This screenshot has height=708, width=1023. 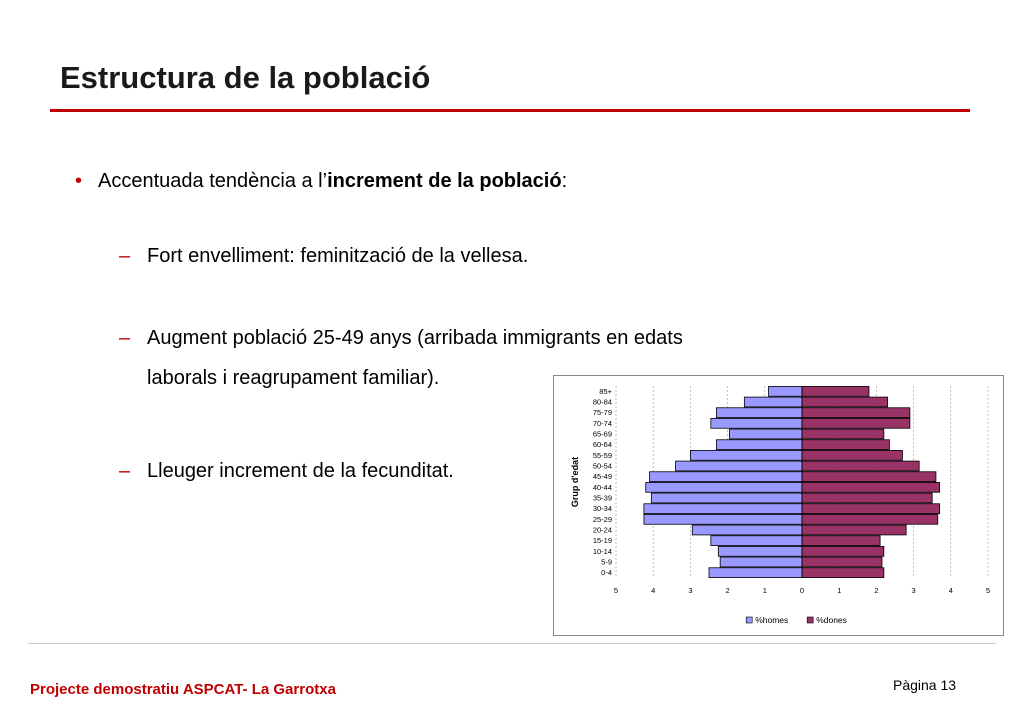 What do you see at coordinates (575, 482) in the screenshot?
I see `y-axis-label: Grup d'edat` at bounding box center [575, 482].